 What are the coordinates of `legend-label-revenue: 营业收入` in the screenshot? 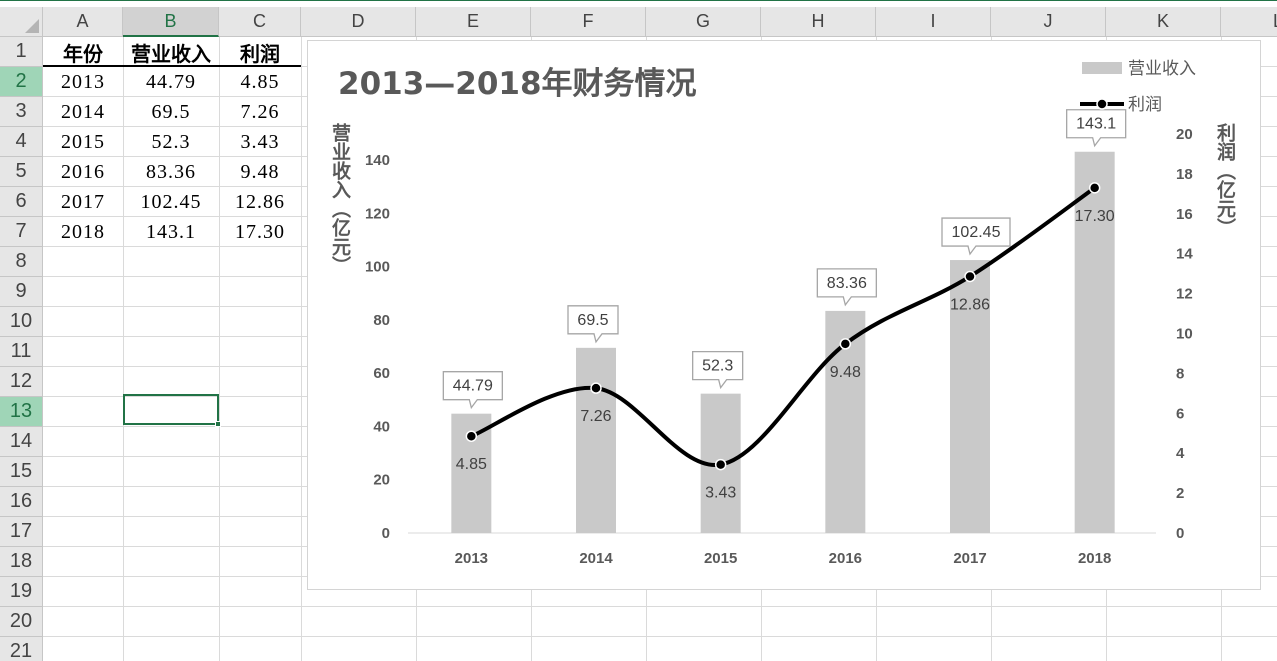 It's located at (1162, 69).